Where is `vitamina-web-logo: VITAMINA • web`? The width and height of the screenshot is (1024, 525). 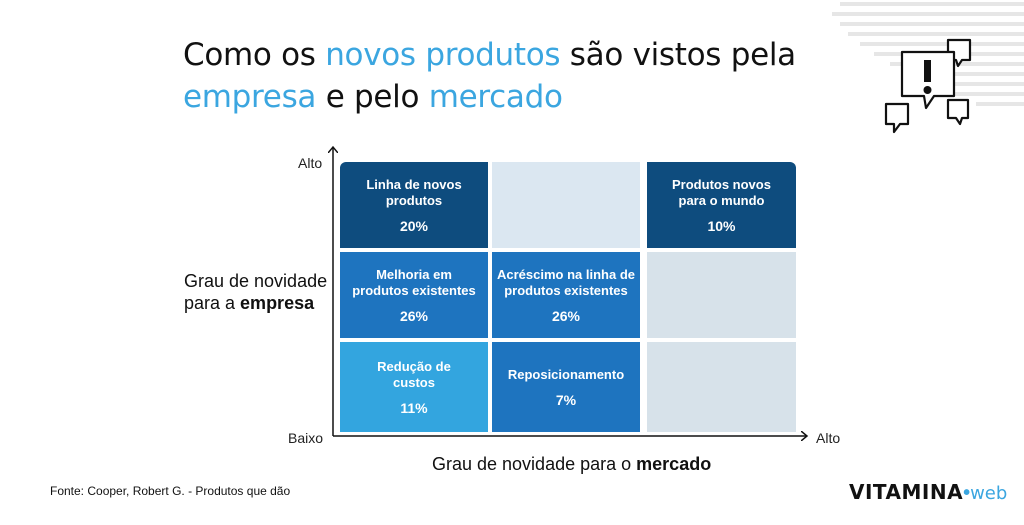
vitamina-web-logo: VITAMINA • web is located at coordinates (928, 492).